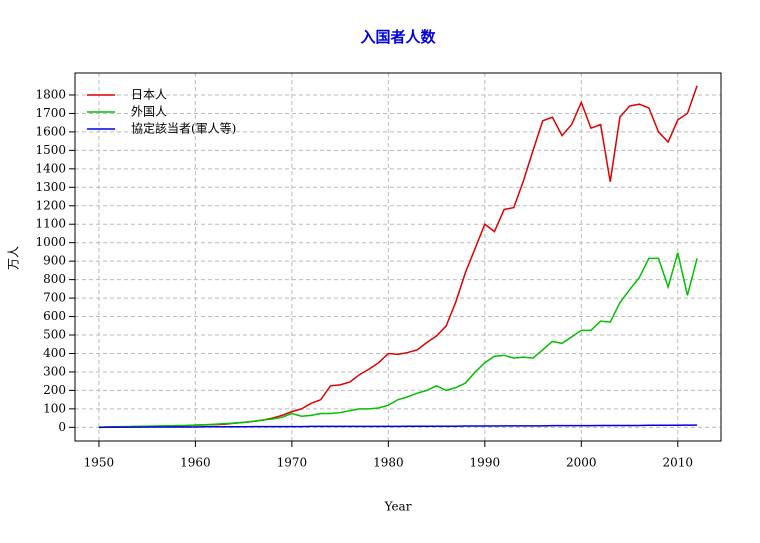 This screenshot has width=760, height=543. I want to click on y-tick-label: 1400, so click(50, 168).